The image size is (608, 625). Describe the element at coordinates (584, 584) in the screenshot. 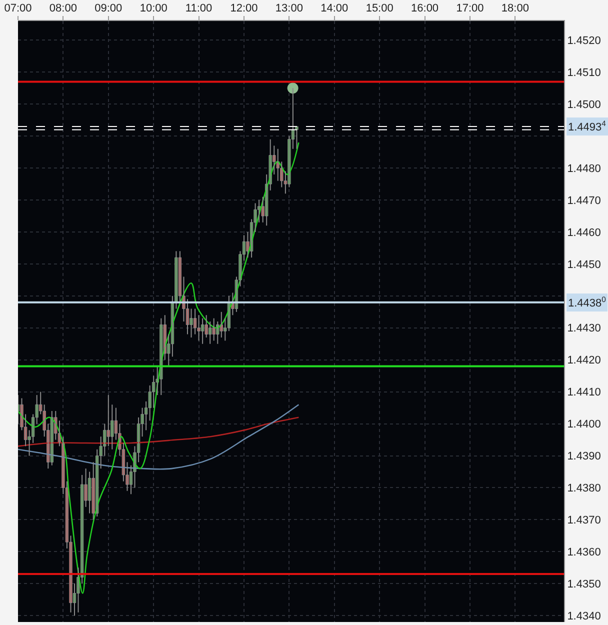

I see `y-tick-label: 1.4350` at that location.